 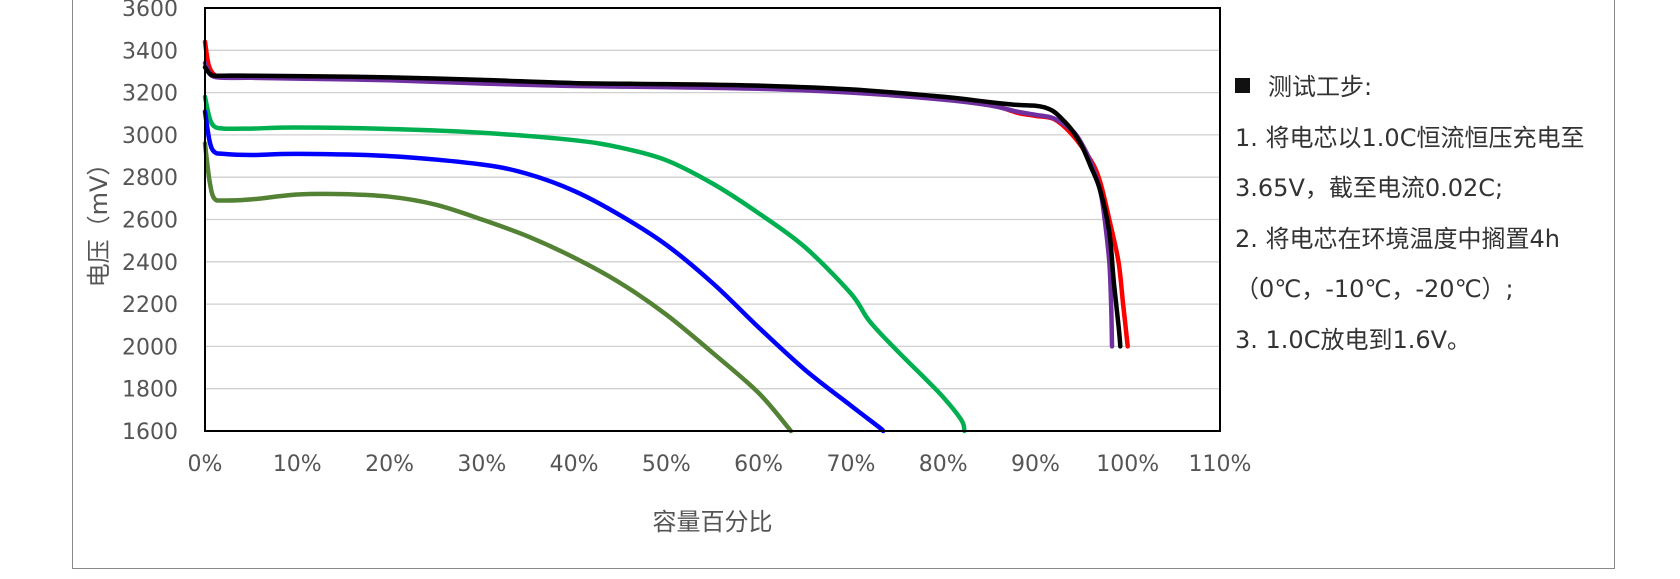 What do you see at coordinates (850, 464) in the screenshot?
I see `x-tick-label: 70%` at bounding box center [850, 464].